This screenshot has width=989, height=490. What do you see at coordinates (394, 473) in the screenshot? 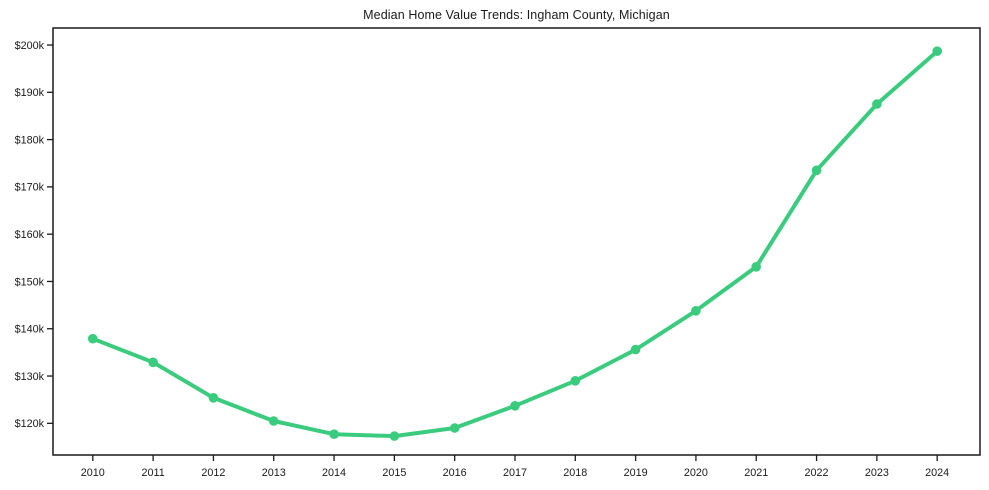
I see `x-tick-label: 2015` at bounding box center [394, 473].